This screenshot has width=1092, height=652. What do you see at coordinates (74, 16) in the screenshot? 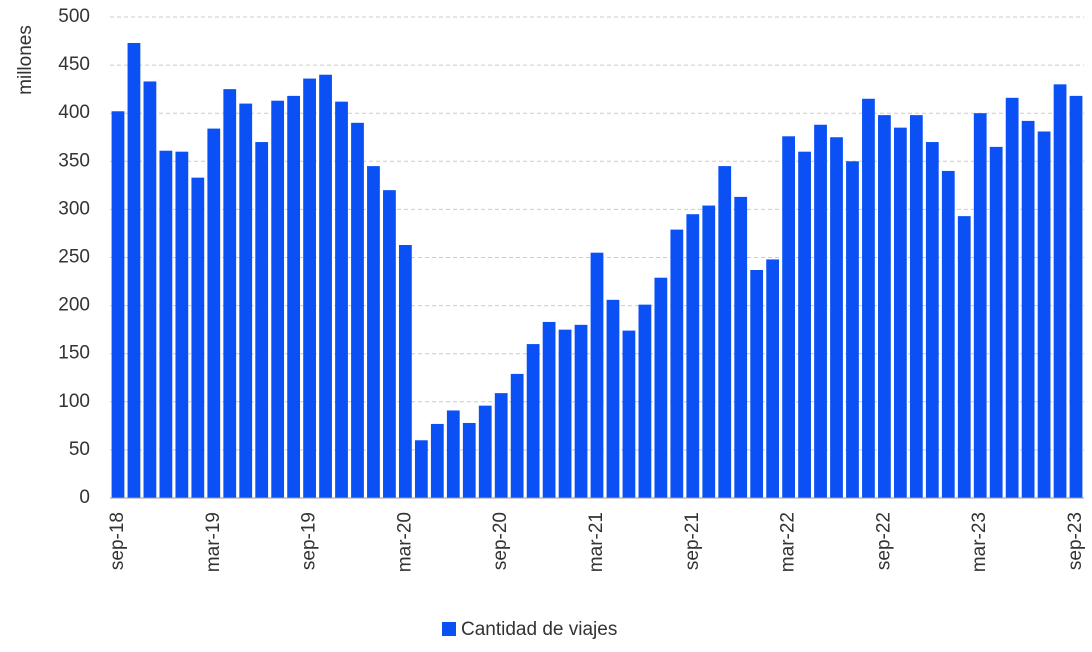
I see `y-tick-label: 500` at bounding box center [74, 16].